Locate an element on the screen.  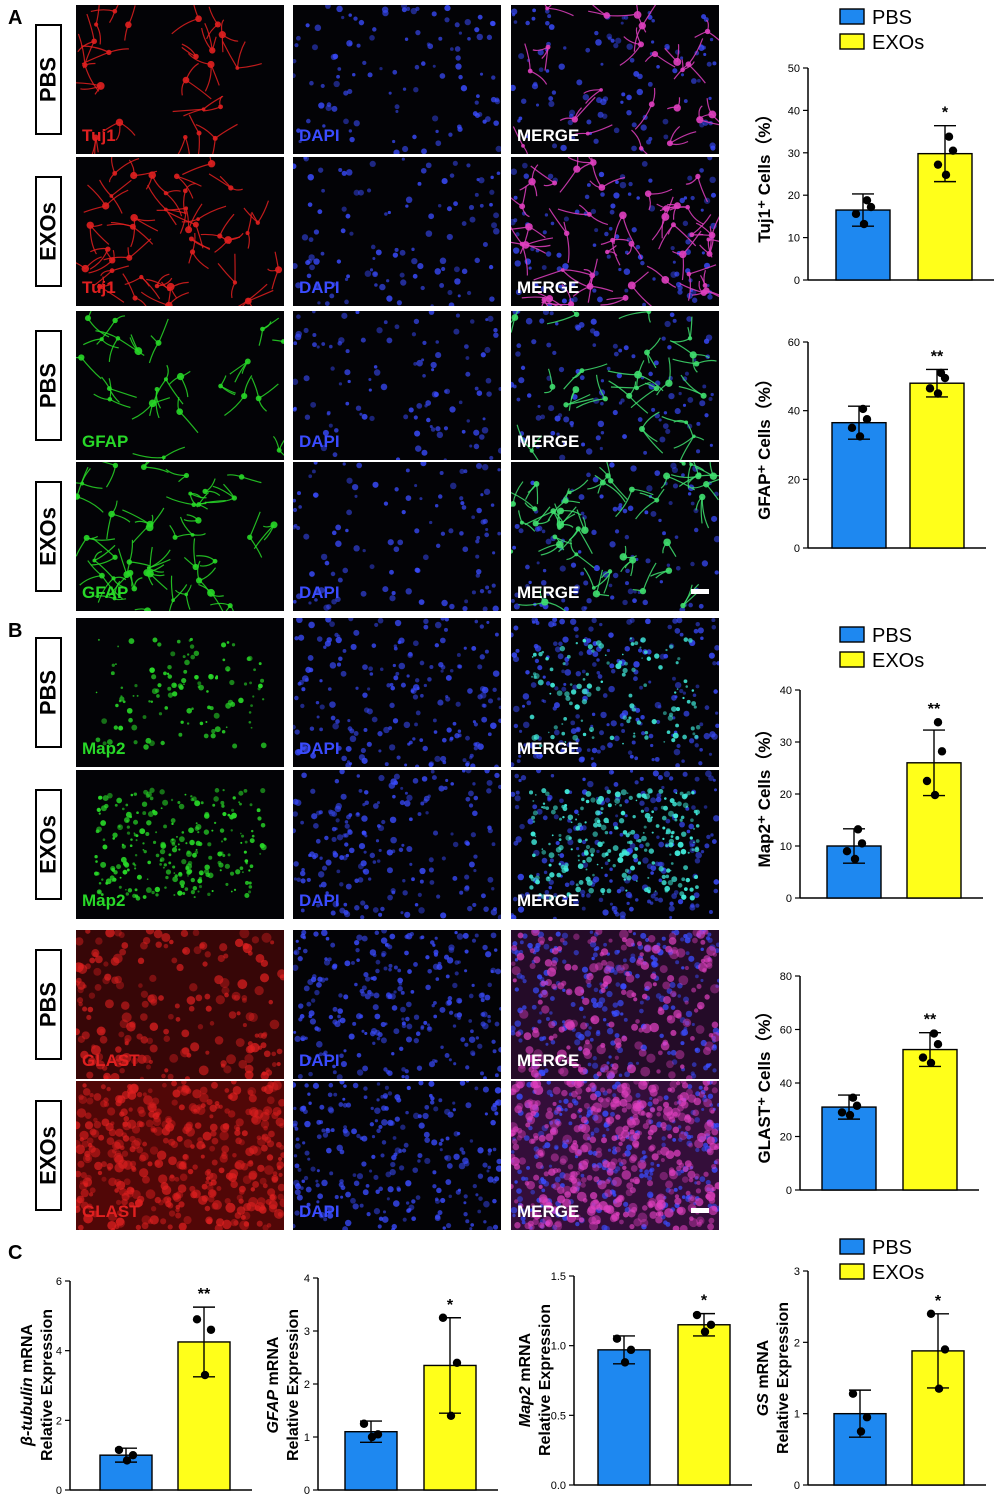
row-label: PBS is located at coordinates (48, 692).